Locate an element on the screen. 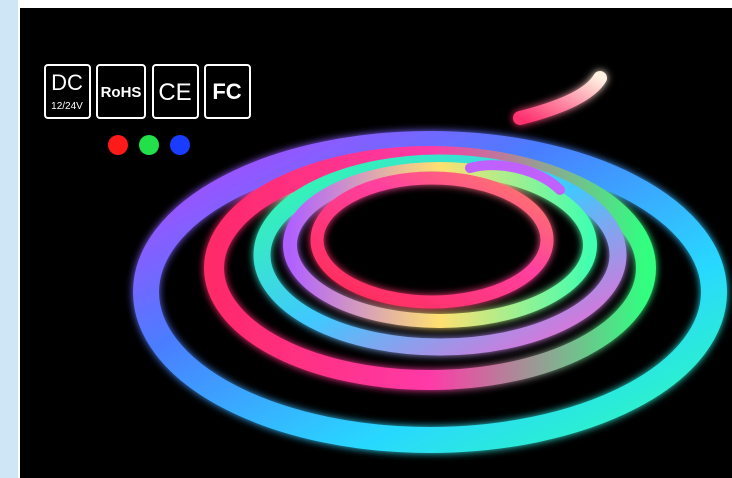 The width and height of the screenshot is (732, 478). badge-label: RoHS is located at coordinates (121, 92).